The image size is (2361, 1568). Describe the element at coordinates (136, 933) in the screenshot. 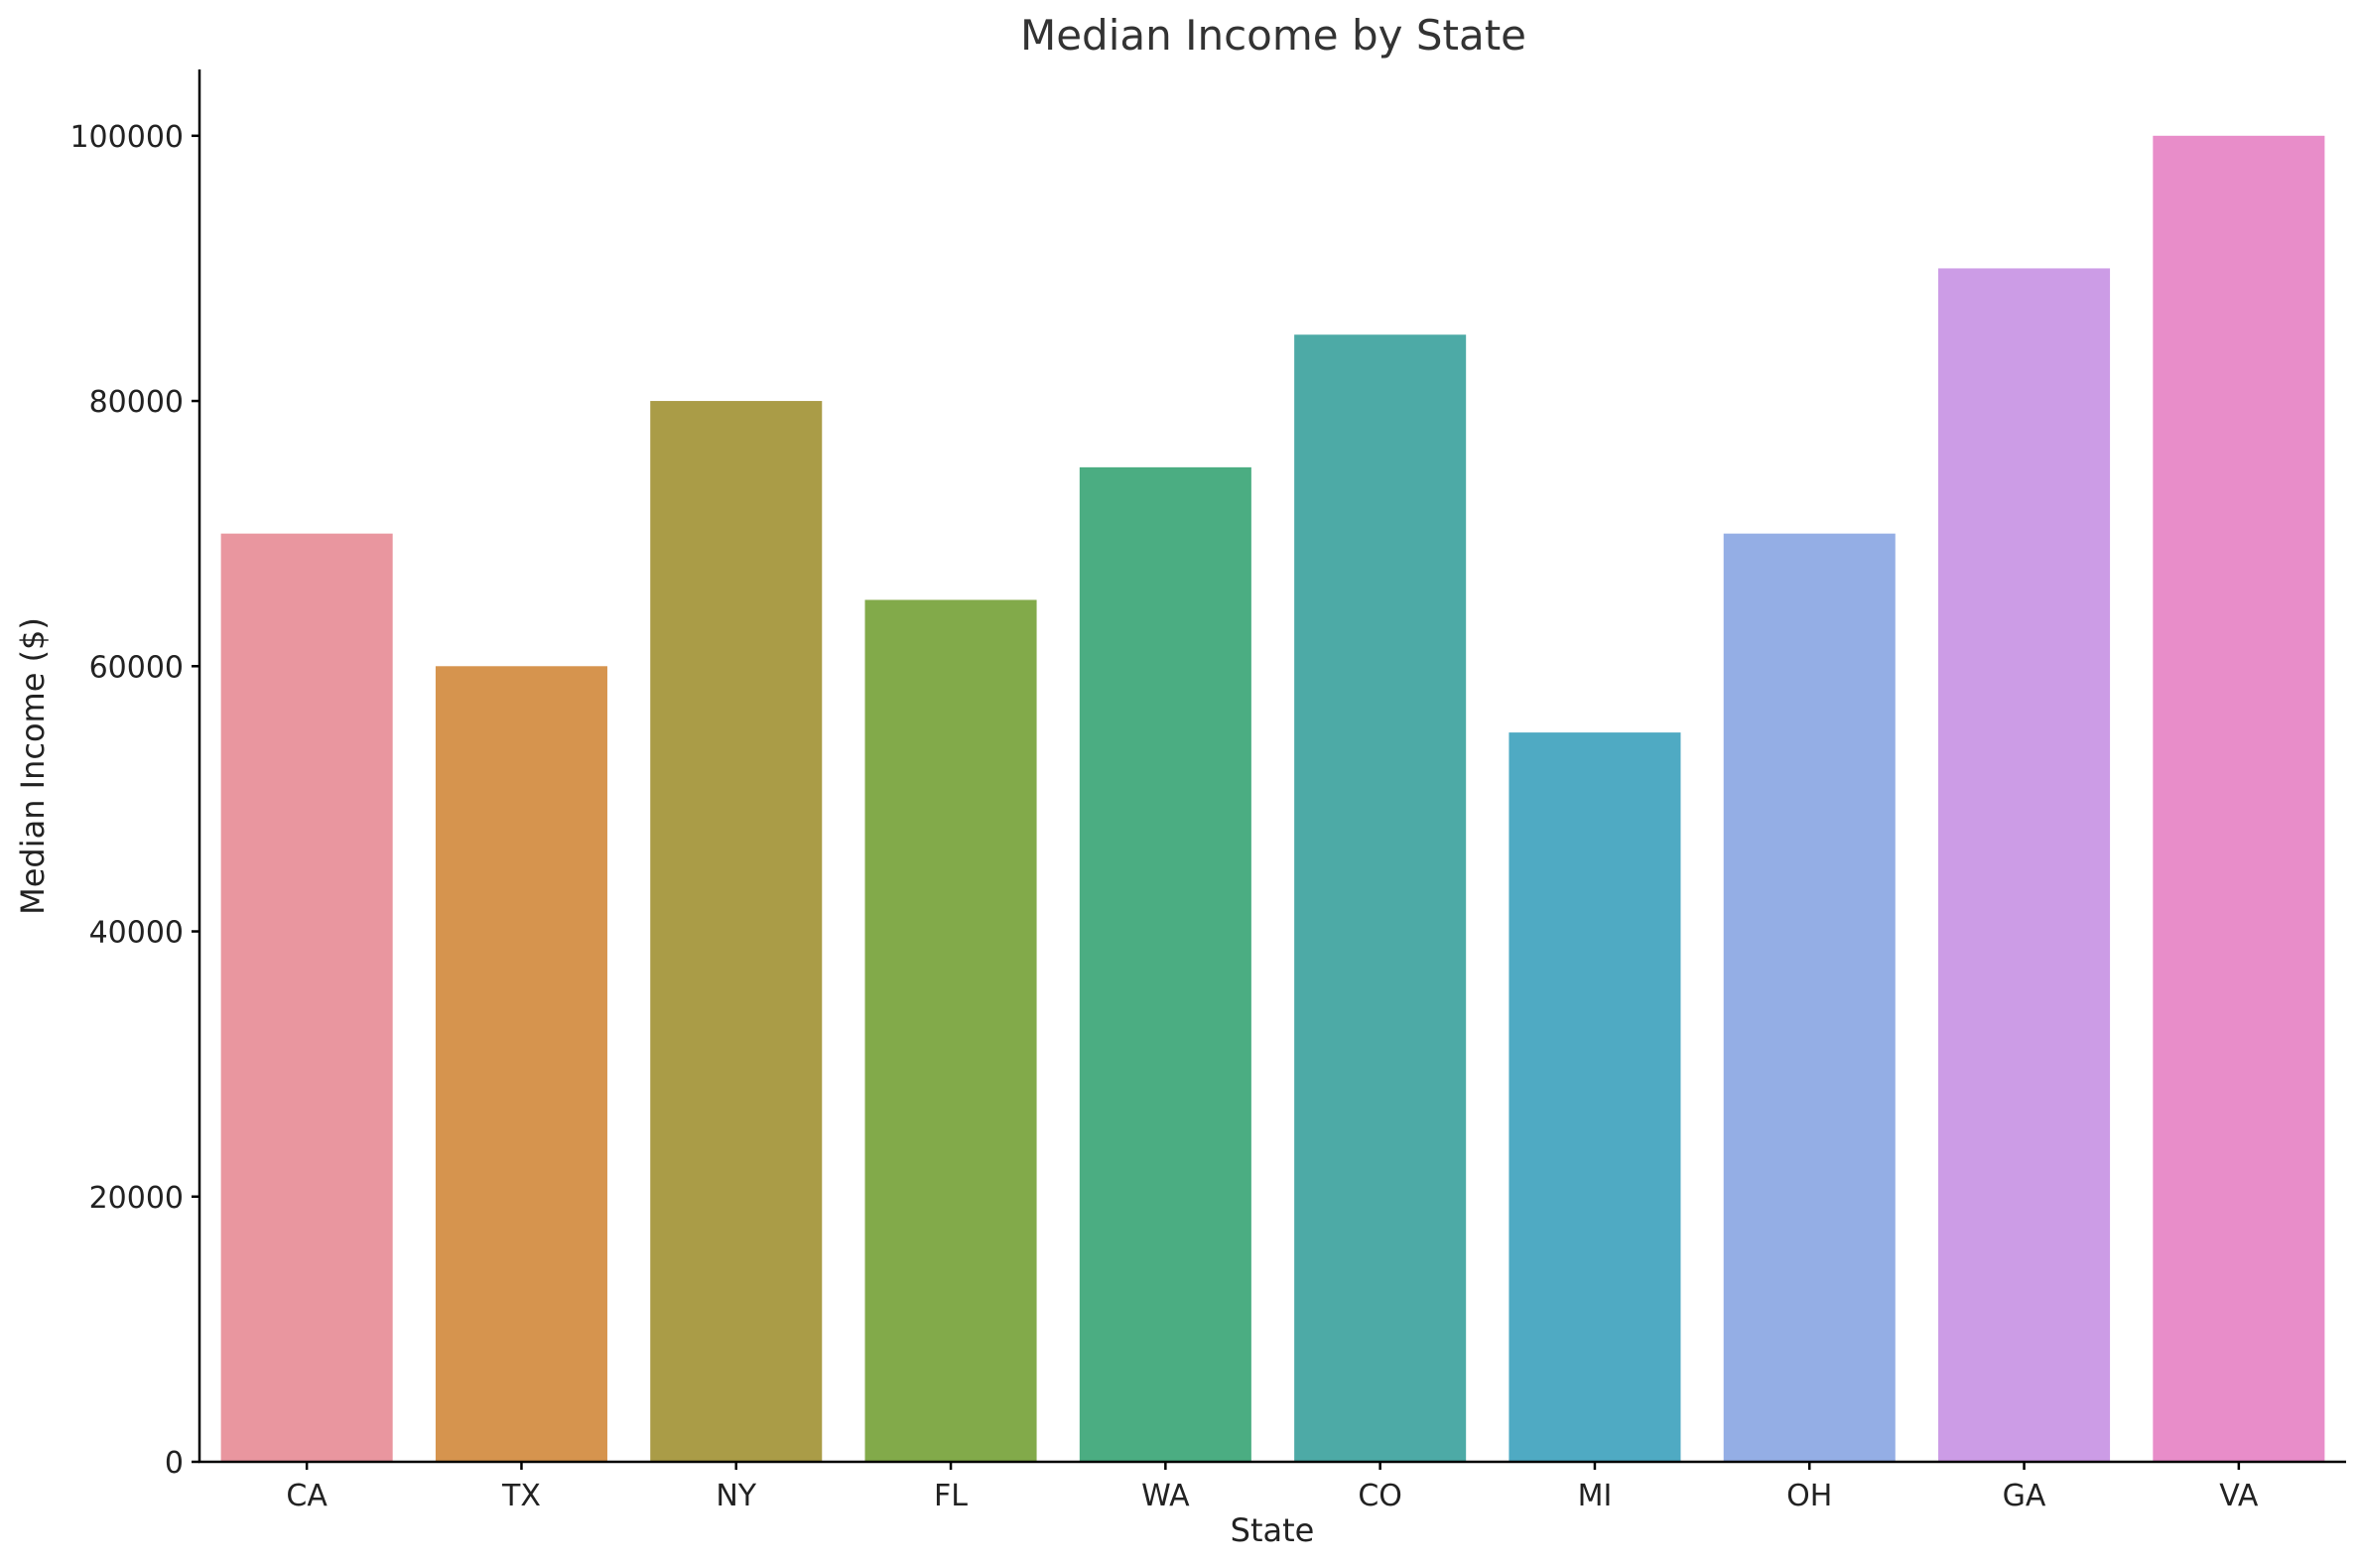

I see `y-tick-label: 40000` at that location.